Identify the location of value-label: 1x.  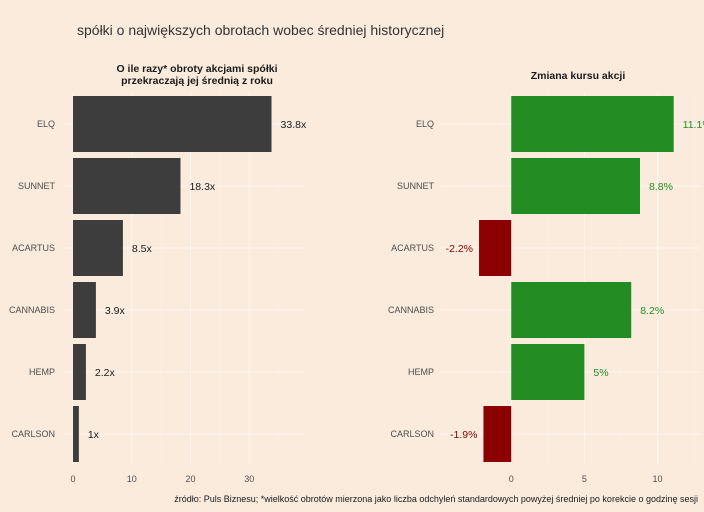
(94, 435).